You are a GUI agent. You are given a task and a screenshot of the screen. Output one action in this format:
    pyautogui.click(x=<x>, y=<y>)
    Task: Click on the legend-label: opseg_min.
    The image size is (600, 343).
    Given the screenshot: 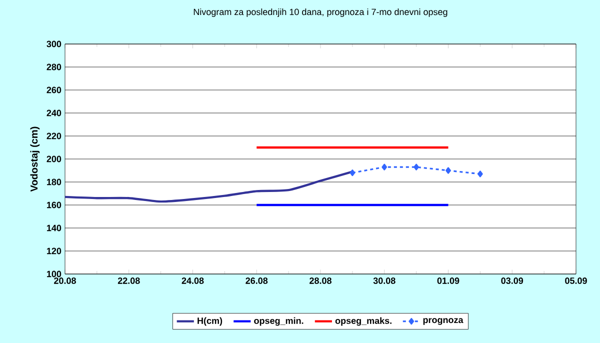 What is the action you would take?
    pyautogui.click(x=279, y=321)
    